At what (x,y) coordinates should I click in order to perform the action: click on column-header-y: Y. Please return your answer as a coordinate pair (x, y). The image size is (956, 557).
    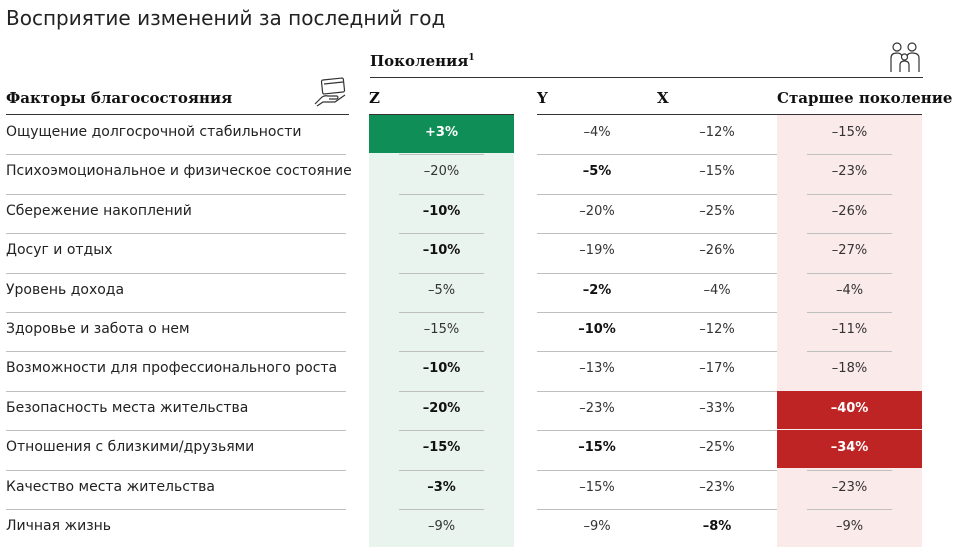
    Looking at the image, I should click on (542, 98).